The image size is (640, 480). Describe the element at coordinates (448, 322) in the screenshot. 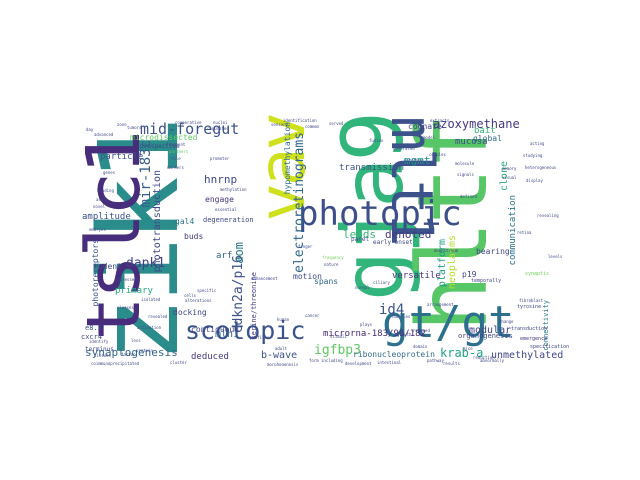

I see `word: gt/gt` at that location.